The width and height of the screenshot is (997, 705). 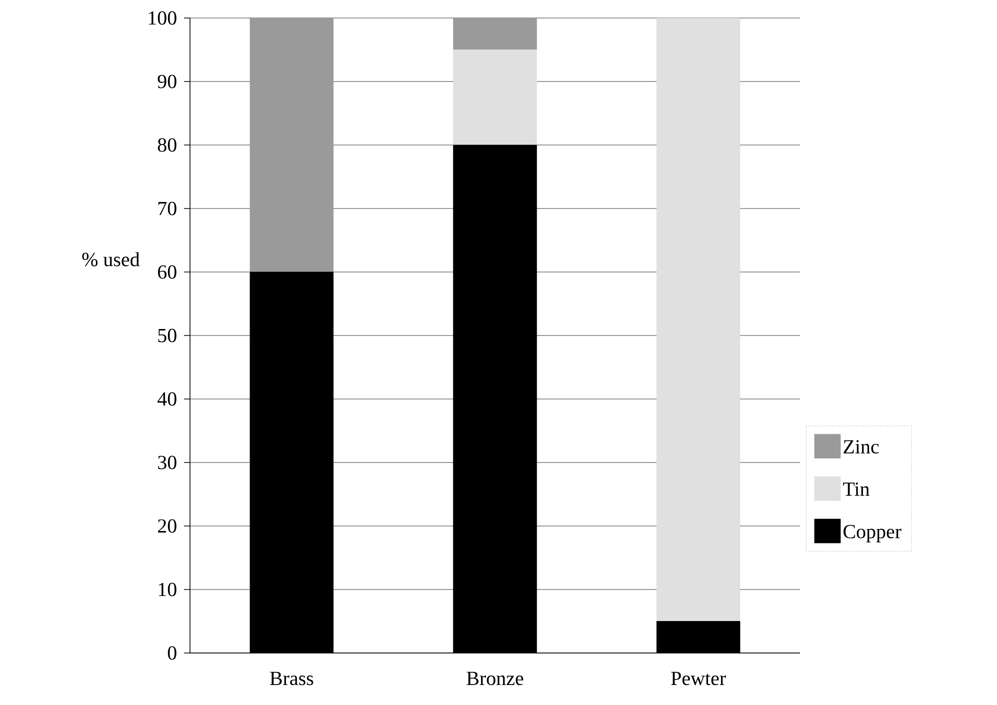 I want to click on y-tick-label: 60, so click(x=167, y=272).